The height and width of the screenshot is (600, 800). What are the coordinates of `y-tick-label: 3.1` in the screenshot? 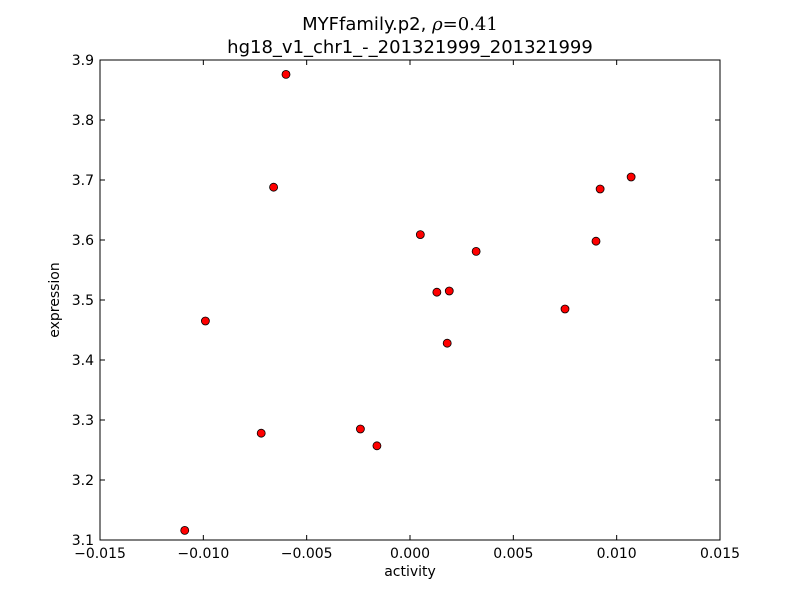 It's located at (83, 541).